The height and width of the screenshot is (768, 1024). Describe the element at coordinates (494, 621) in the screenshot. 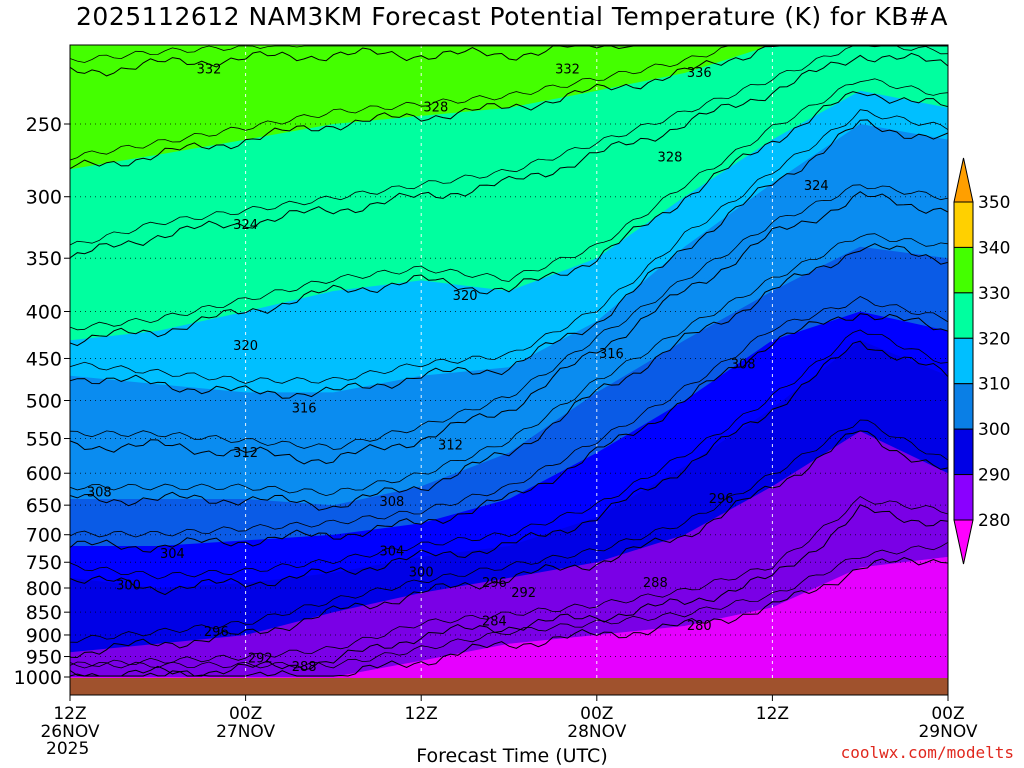

I see `contour-label: 284` at that location.